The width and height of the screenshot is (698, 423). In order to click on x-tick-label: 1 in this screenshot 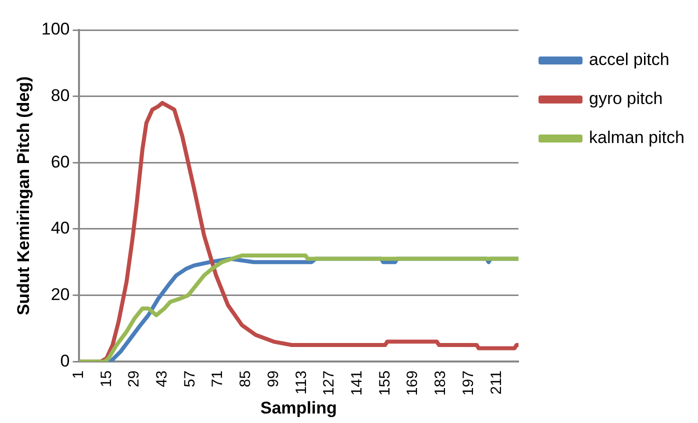, I will do `click(78, 374)`.